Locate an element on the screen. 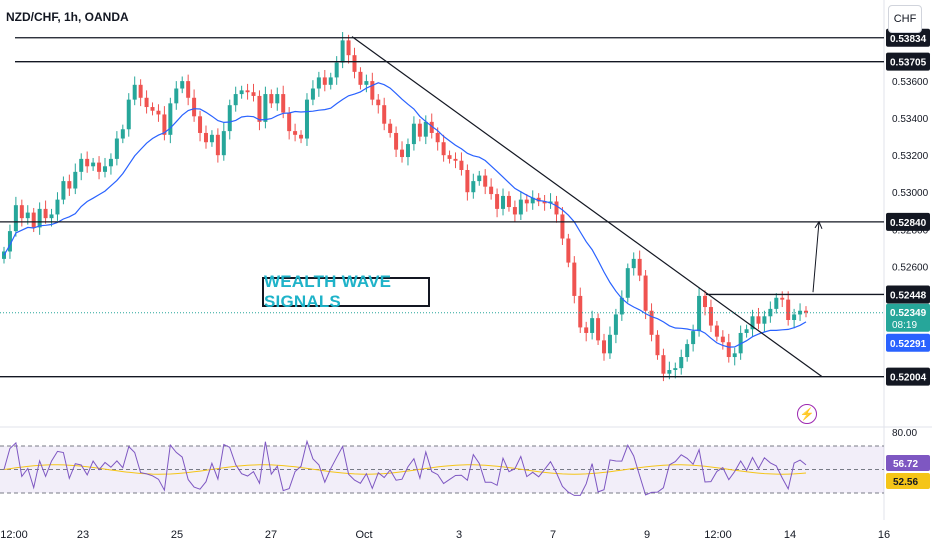 The image size is (932, 555). price-level-label: 0.53705 is located at coordinates (908, 63).